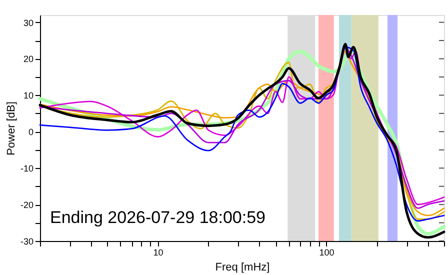 This screenshot has height=275, width=448. I want to click on y-tick-label: -10, so click(27, 169).